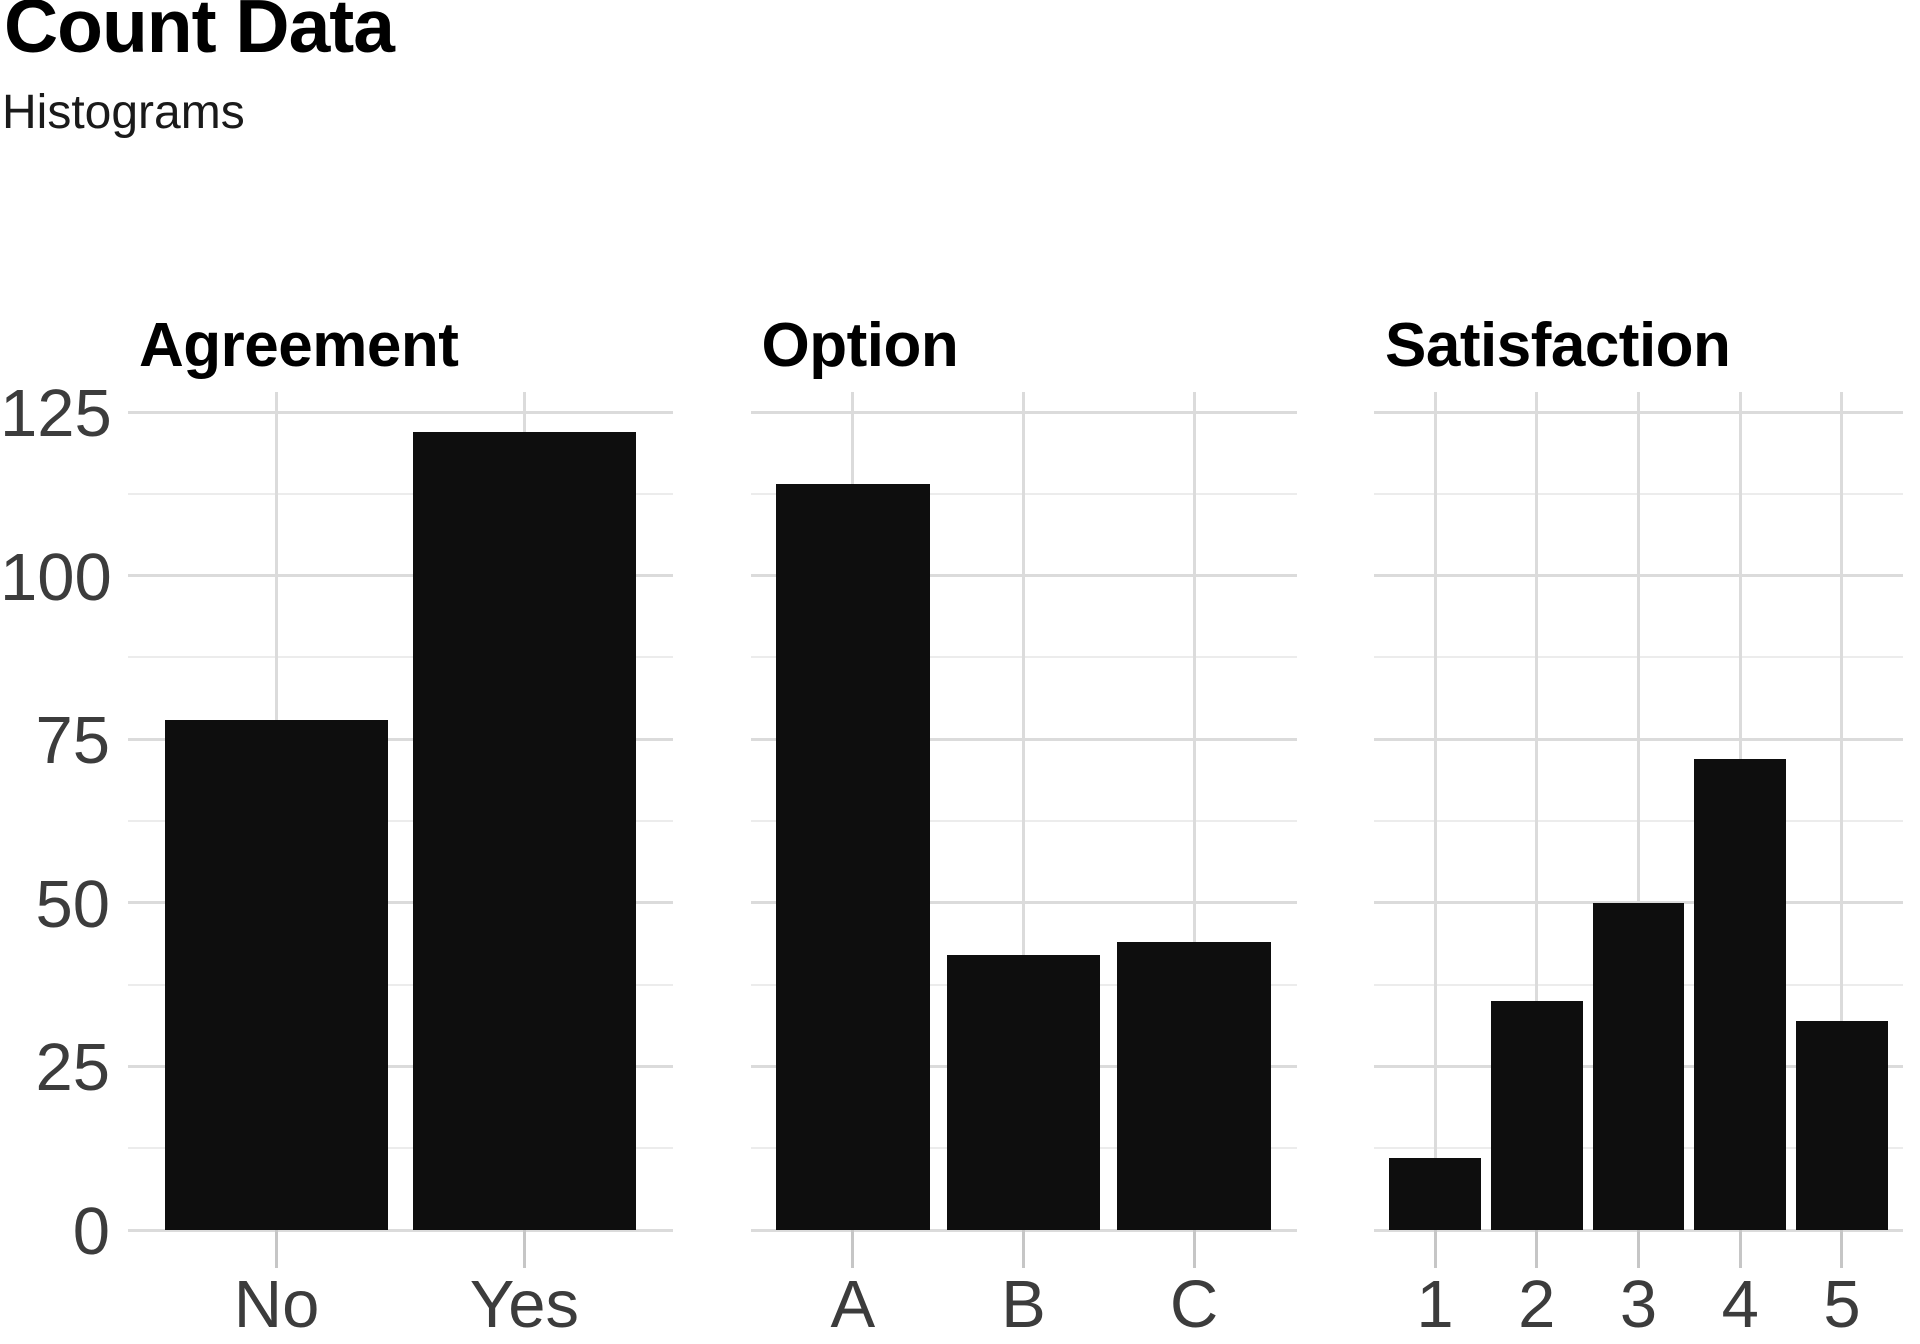  Describe the element at coordinates (524, 830) in the screenshot. I see `bar-yes` at that location.